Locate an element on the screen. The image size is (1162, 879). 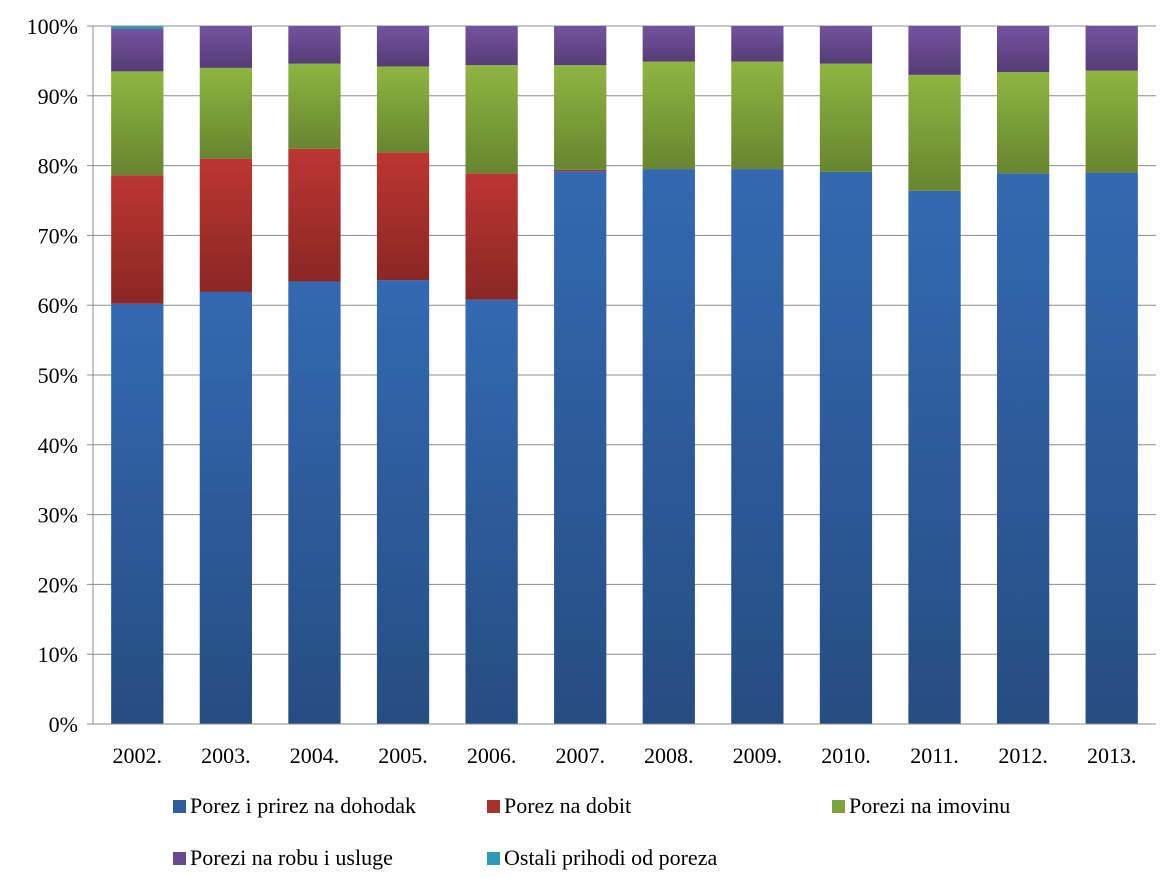
y-tick-label: 10% is located at coordinates (58, 654).